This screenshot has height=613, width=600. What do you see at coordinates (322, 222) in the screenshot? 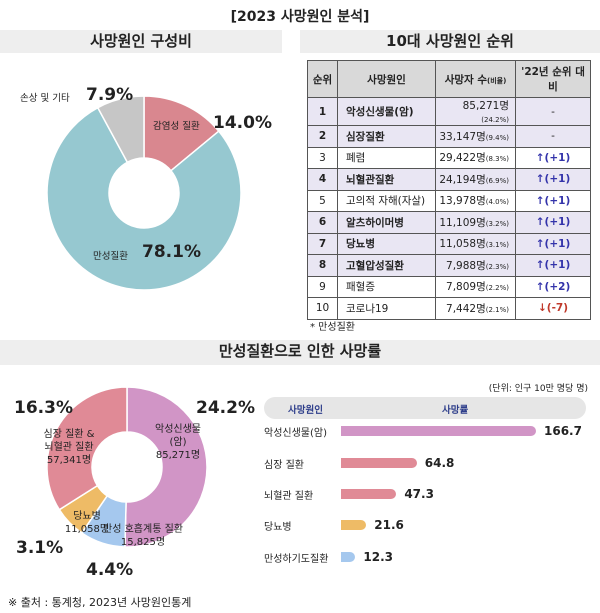
I see `rank-cell: 6` at bounding box center [322, 222].